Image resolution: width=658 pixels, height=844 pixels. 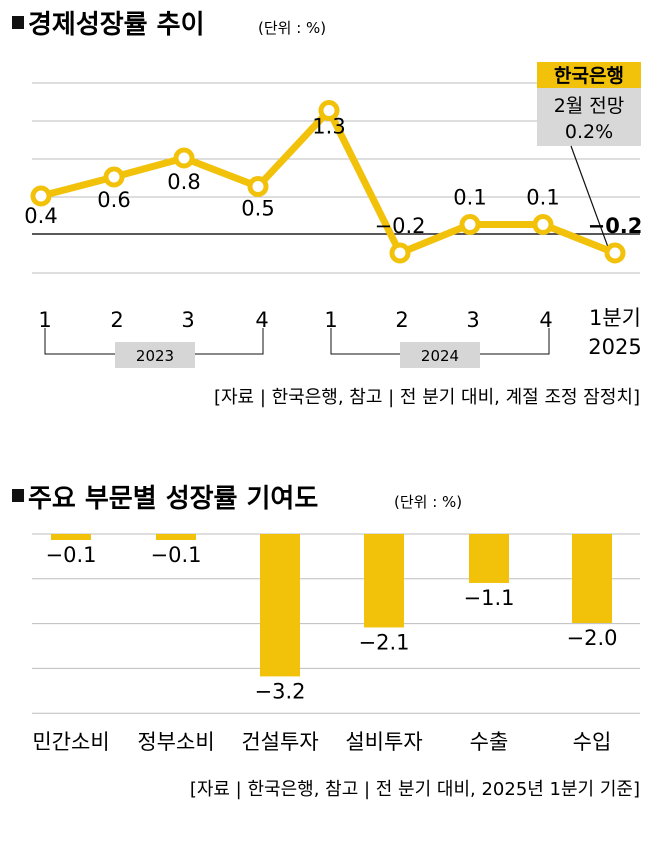 I want to click on forecast-callout: 한국은행 2월 전망 0.2%, so click(x=589, y=160).